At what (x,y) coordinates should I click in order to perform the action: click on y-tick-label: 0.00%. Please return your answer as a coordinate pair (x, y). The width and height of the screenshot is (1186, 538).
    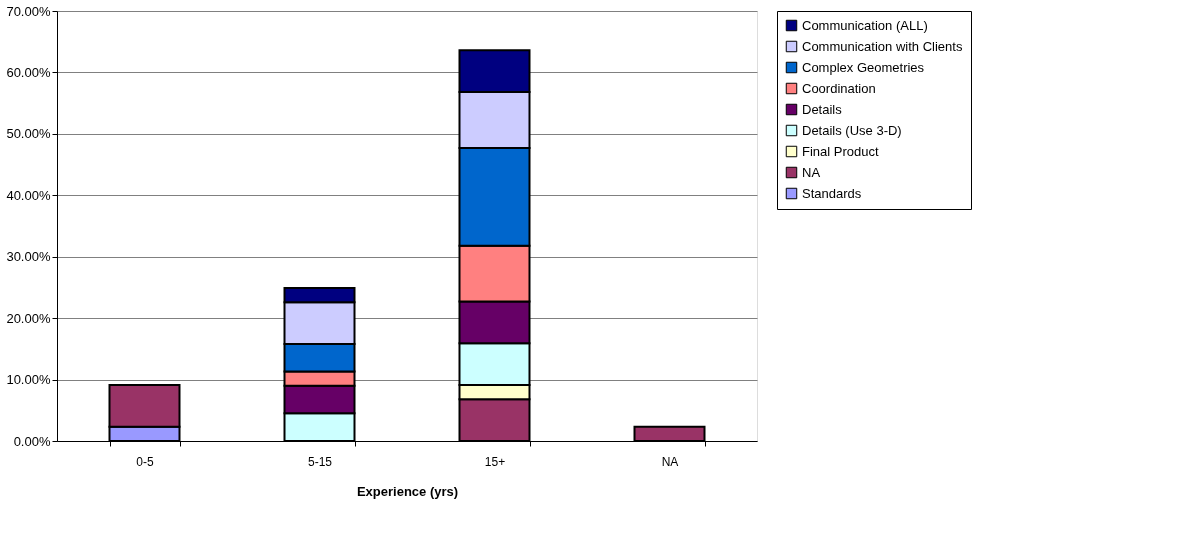
    Looking at the image, I should click on (32, 441).